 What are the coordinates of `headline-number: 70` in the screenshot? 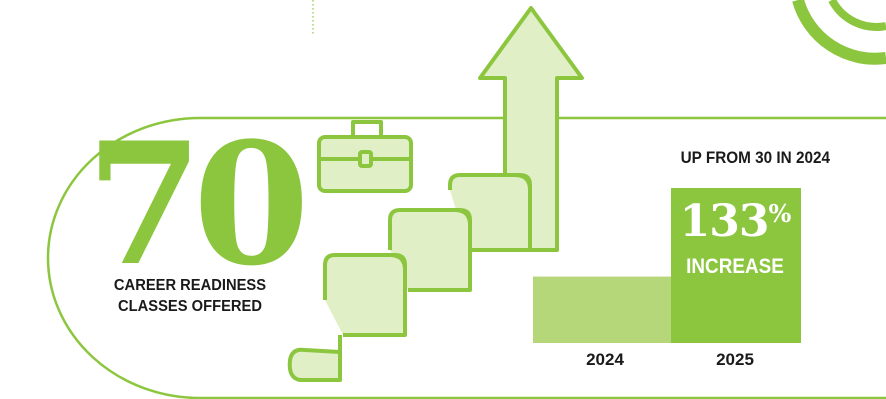 It's located at (198, 204).